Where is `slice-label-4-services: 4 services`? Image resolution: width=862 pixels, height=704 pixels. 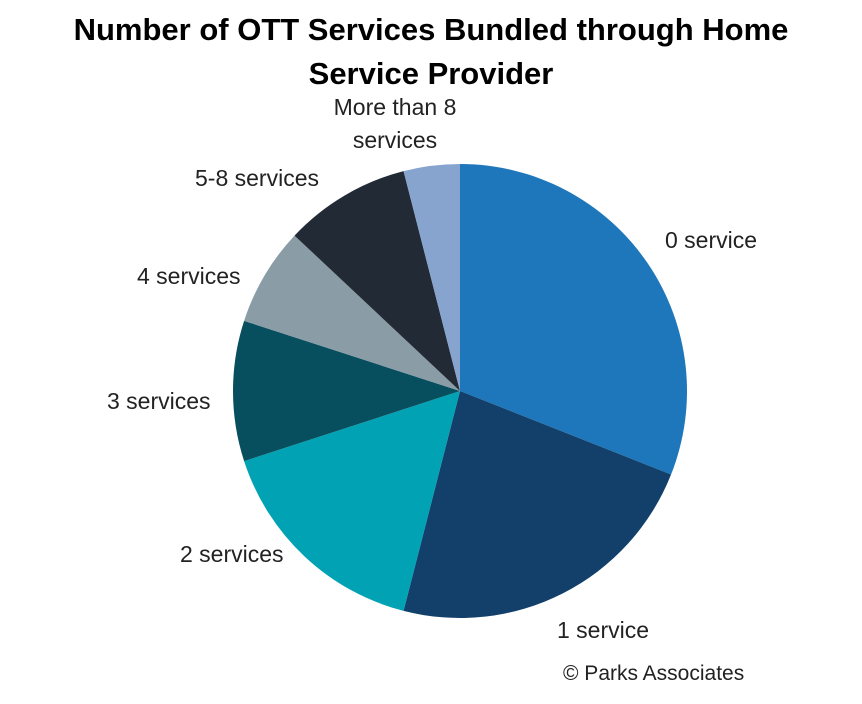
slice-label-4-services: 4 services is located at coordinates (189, 276).